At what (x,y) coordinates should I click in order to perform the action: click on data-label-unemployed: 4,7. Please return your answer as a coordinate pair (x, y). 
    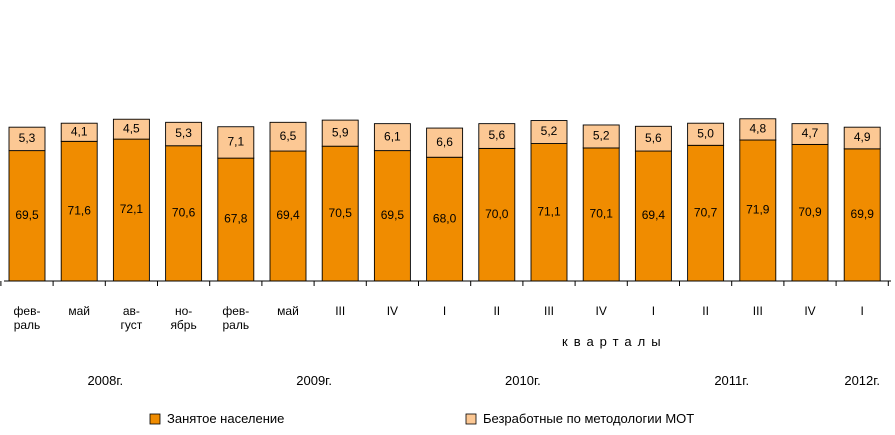
    Looking at the image, I should click on (810, 133).